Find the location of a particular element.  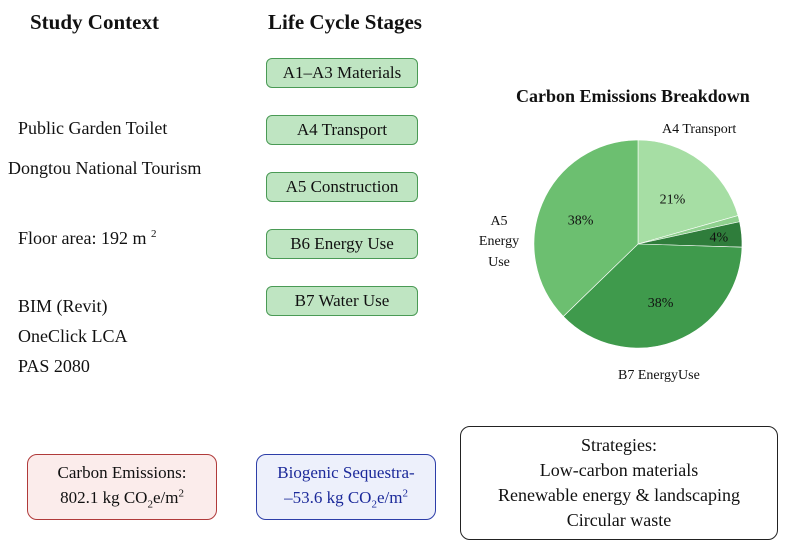

pie-value-label-5: 38% is located at coordinates (581, 221).